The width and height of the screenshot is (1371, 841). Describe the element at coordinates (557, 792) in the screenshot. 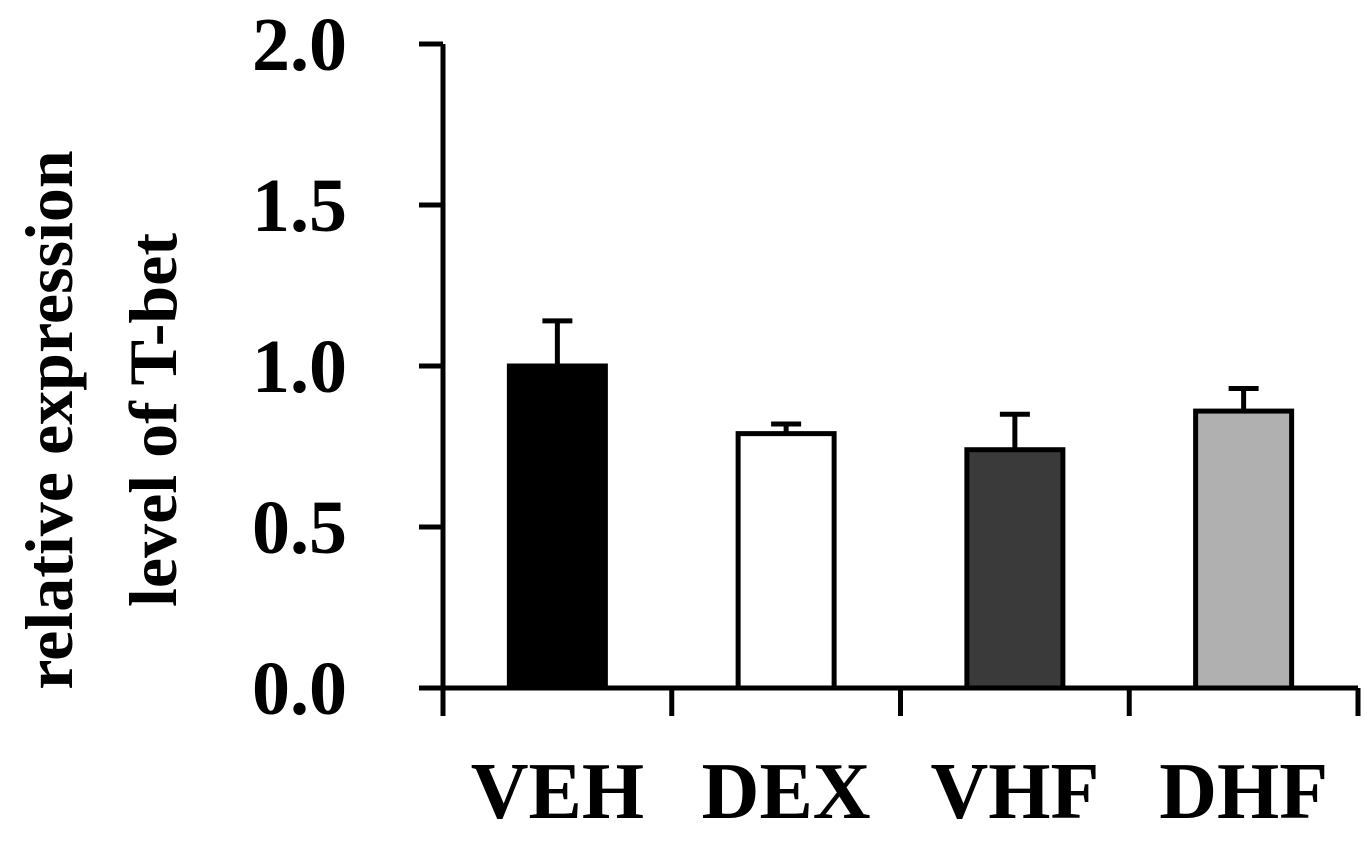

I see `x-tick-label-veh: VEH` at that location.